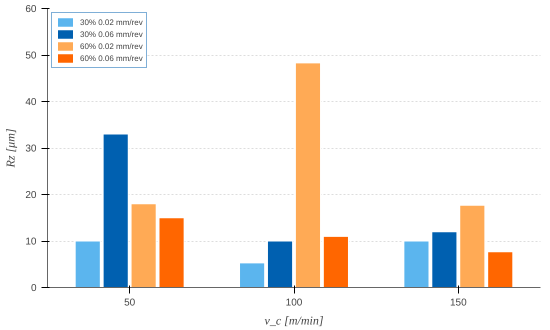  Describe the element at coordinates (111, 58) in the screenshot. I see `legend-label: 60% 0.06 mm/rev` at that location.